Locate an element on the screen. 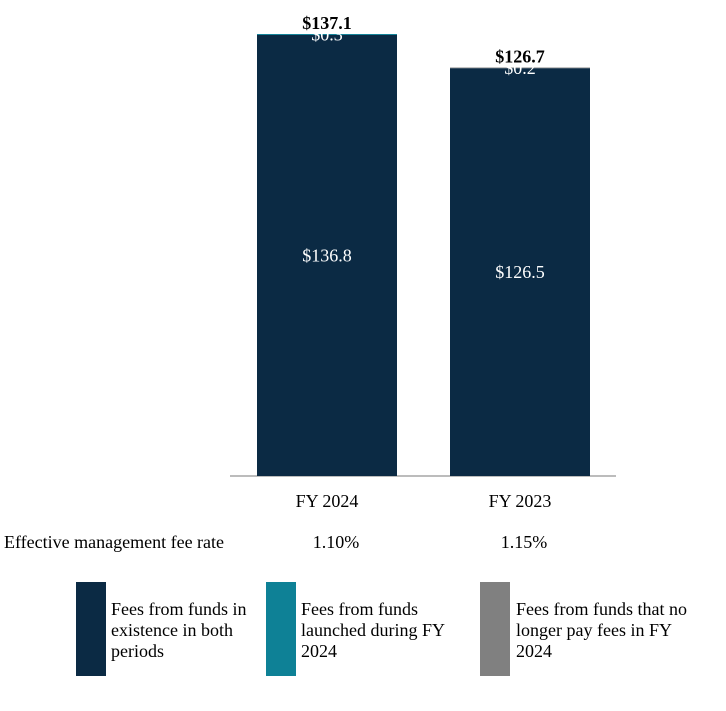 This screenshot has width=726, height=711. segment-value-label: $136.8 is located at coordinates (327, 255).